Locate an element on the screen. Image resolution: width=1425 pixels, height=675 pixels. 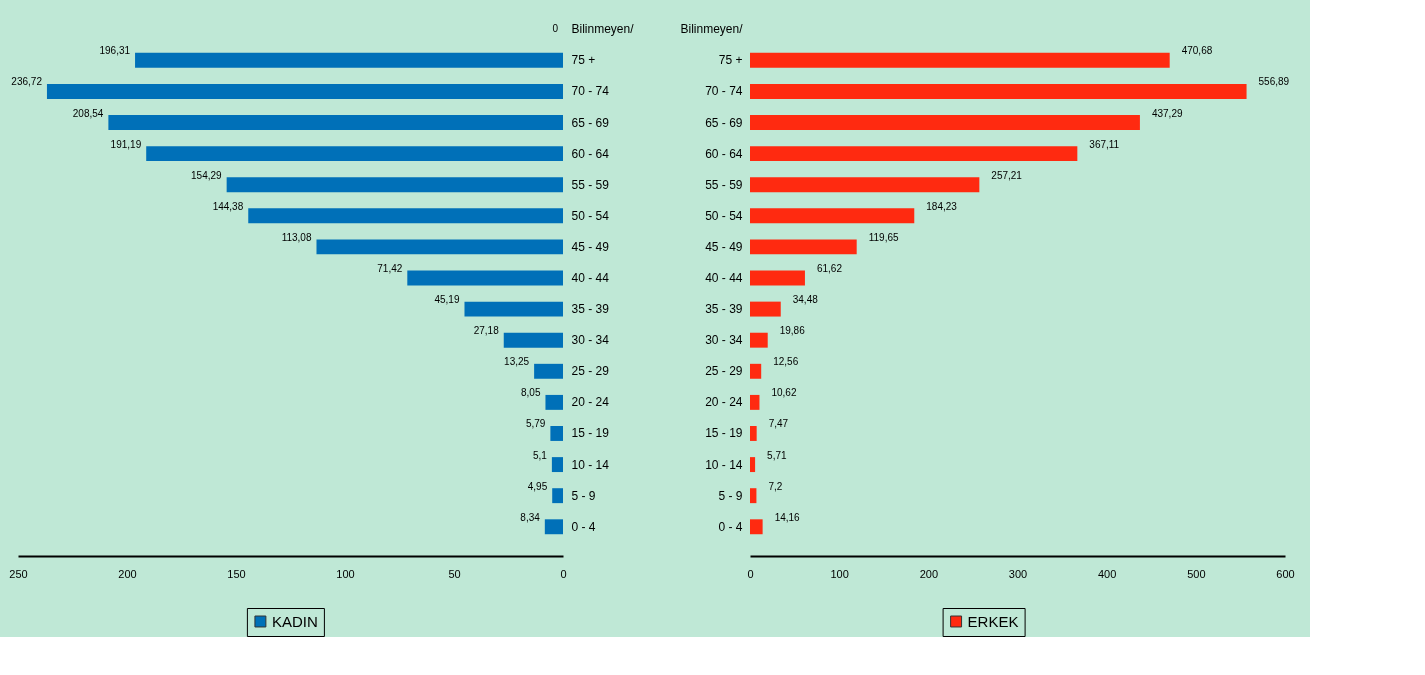
x-tick-label: 300 is located at coordinates (1018, 573).